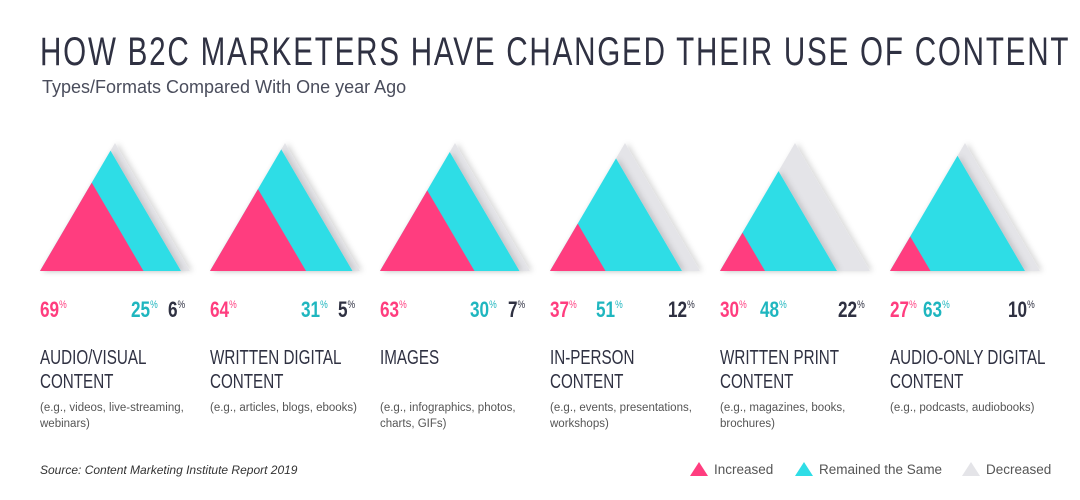 Image resolution: width=1080 pixels, height=500 pixels. I want to click on label-decreased: 10%, so click(1021, 310).